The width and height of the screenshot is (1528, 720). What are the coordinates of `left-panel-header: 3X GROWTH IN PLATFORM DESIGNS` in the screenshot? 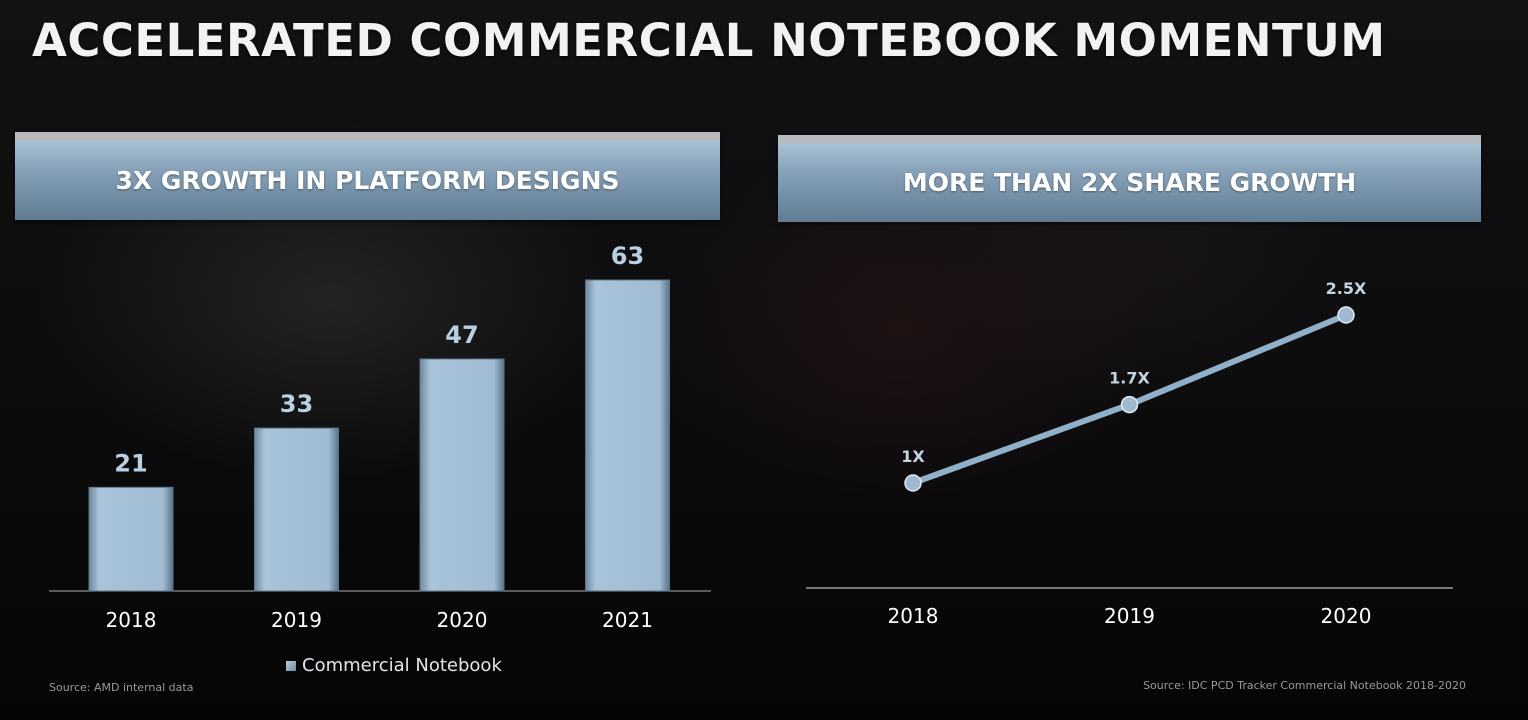 It's located at (367, 176).